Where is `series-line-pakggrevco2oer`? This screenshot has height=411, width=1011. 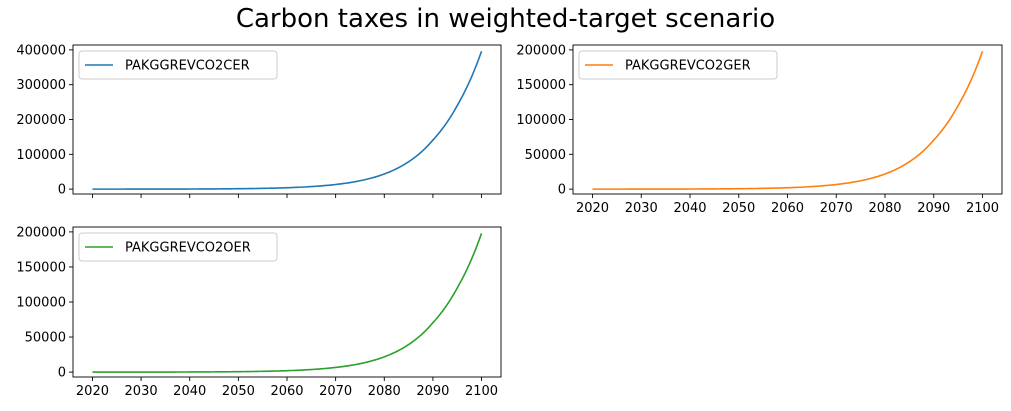 series-line-pakggrevco2oer is located at coordinates (287, 303).